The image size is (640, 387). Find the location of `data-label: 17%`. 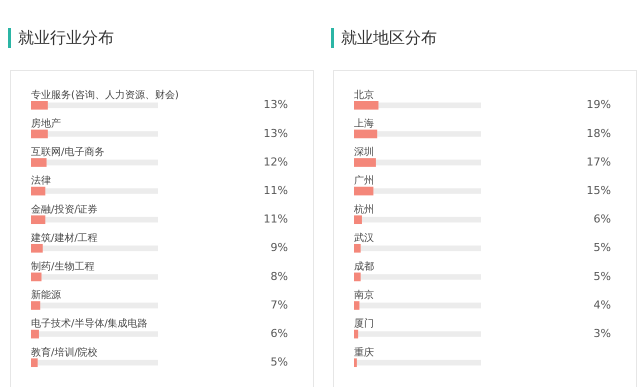

data-label: 17% is located at coordinates (598, 161).